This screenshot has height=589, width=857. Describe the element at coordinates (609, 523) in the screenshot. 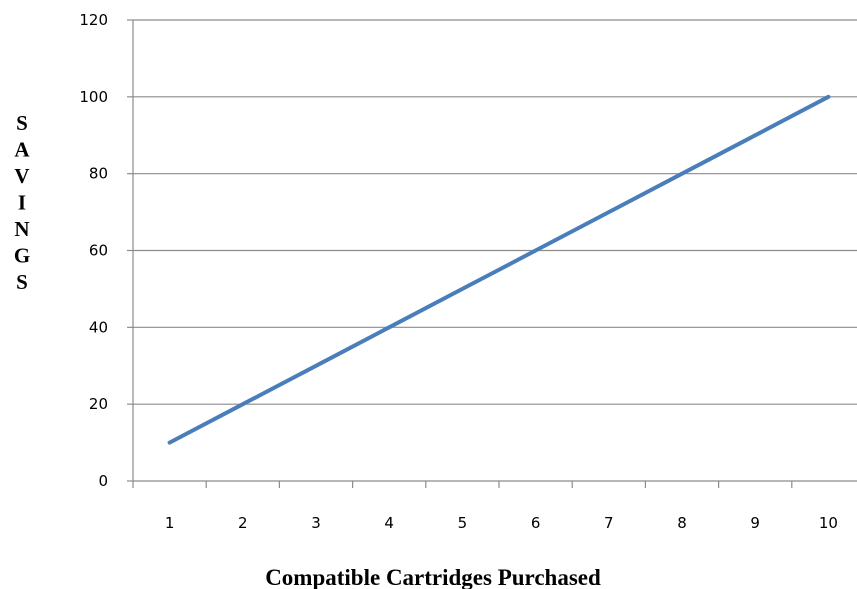

I see `x-tick-label: 7` at that location.